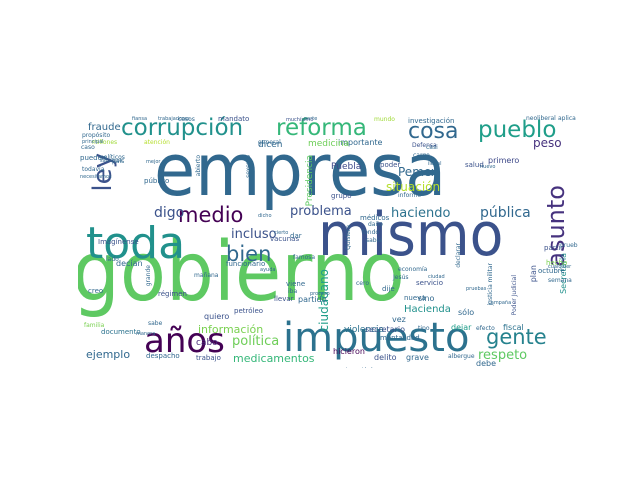 This screenshot has height=480, width=640. Describe the element at coordinates (93, 142) in the screenshot. I see `word: principal` at that location.